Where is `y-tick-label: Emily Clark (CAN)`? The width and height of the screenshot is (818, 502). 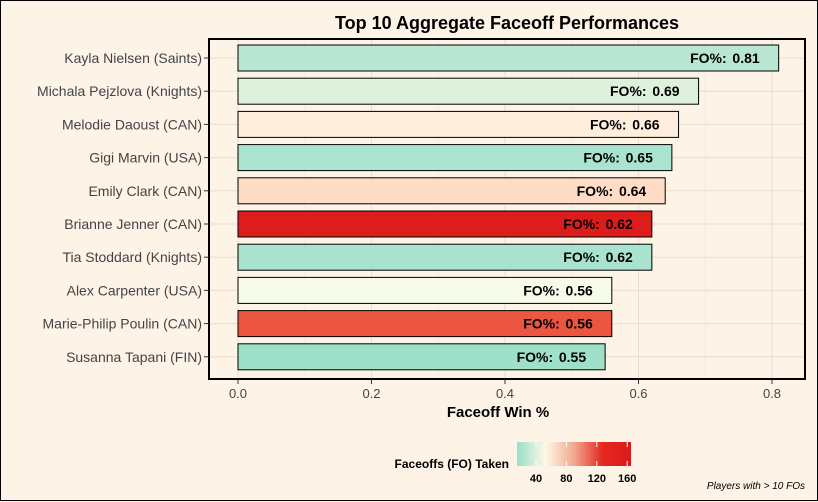
y-tick-label: Emily Clark (CAN) is located at coordinates (145, 191).